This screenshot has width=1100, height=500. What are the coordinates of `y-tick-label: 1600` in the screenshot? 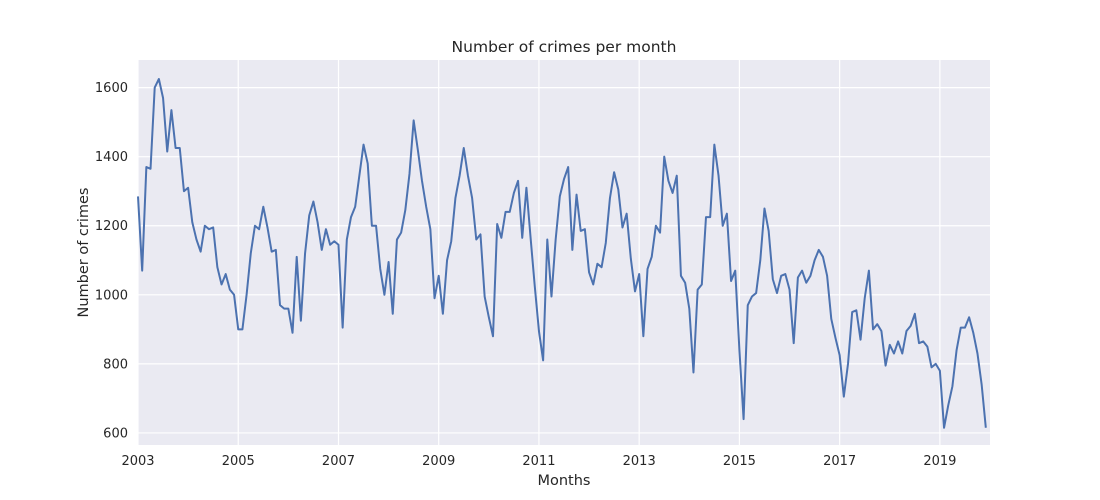 It's located at (111, 88).